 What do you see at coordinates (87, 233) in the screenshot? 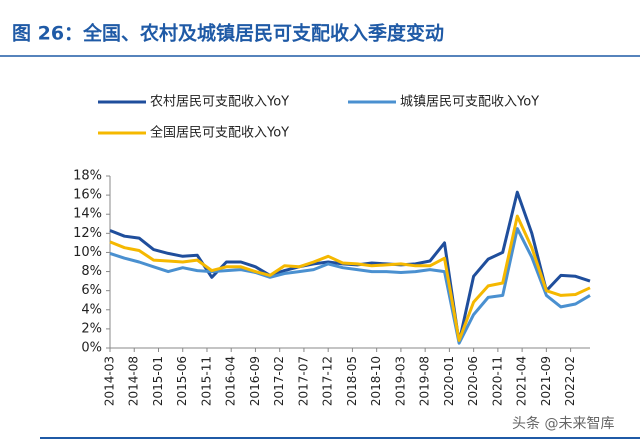
I see `y-tick-label: 12%` at bounding box center [87, 233].